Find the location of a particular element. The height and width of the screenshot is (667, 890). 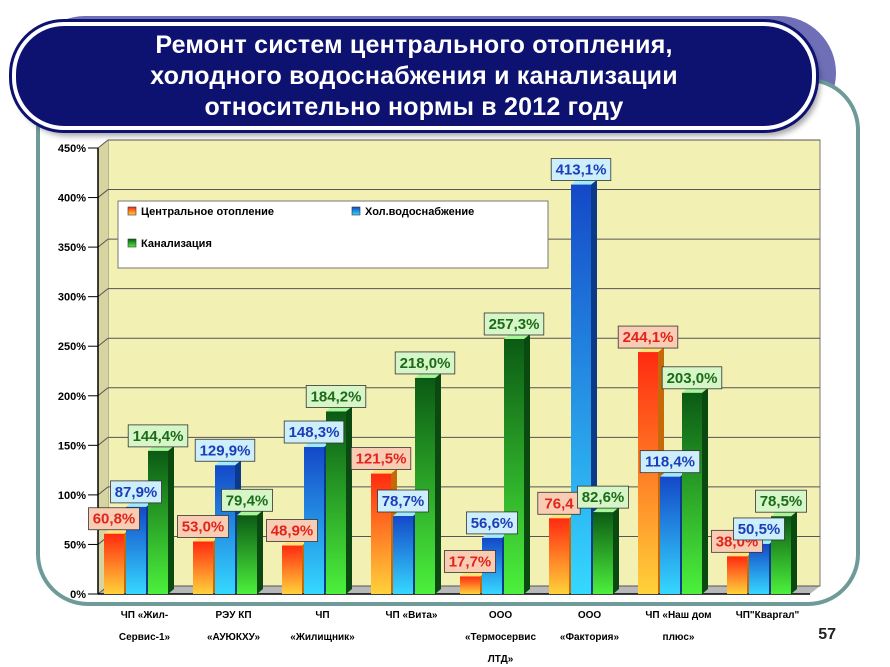

data-label: 17,7% is located at coordinates (470, 561).